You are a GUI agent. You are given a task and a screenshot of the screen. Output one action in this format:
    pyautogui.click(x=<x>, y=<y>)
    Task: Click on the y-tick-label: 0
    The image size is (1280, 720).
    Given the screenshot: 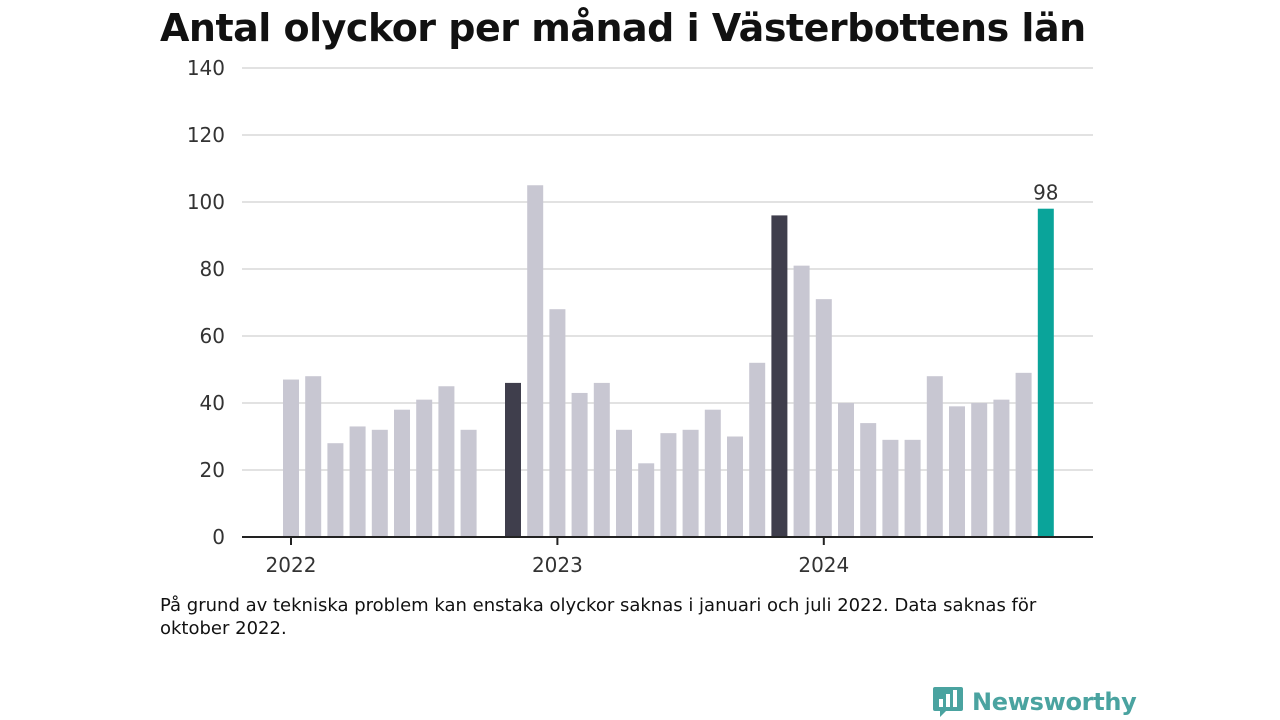 What is the action you would take?
    pyautogui.click(x=218, y=537)
    